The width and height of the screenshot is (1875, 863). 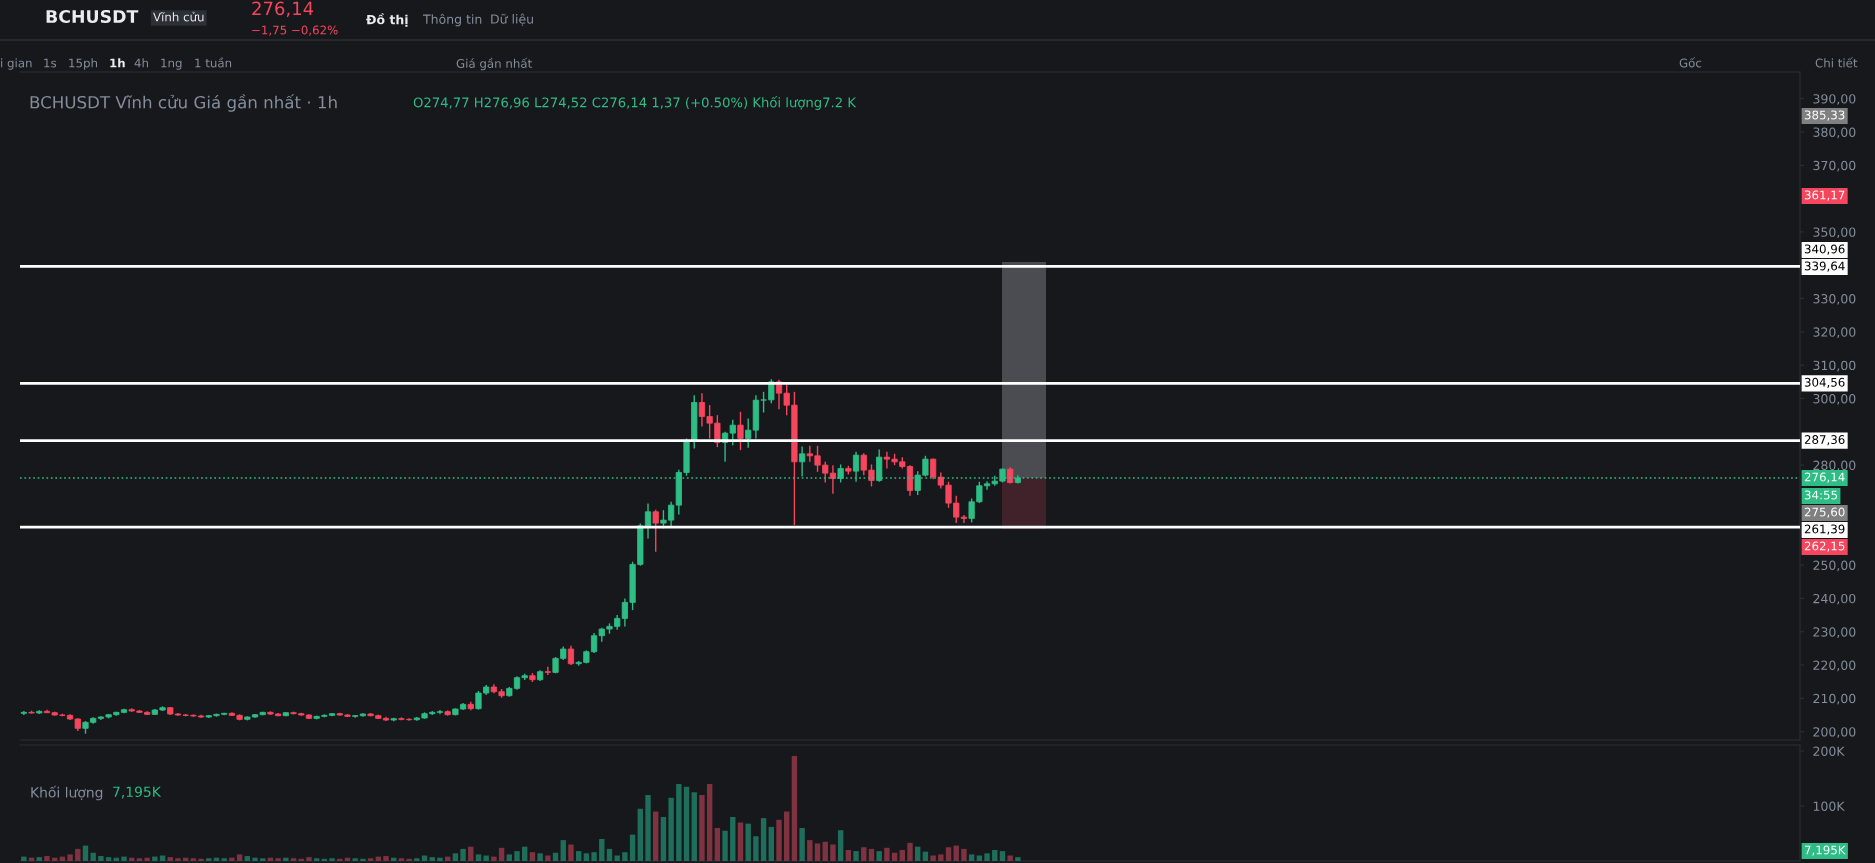 I want to click on y-tick-label: 230,00, so click(x=1834, y=632).